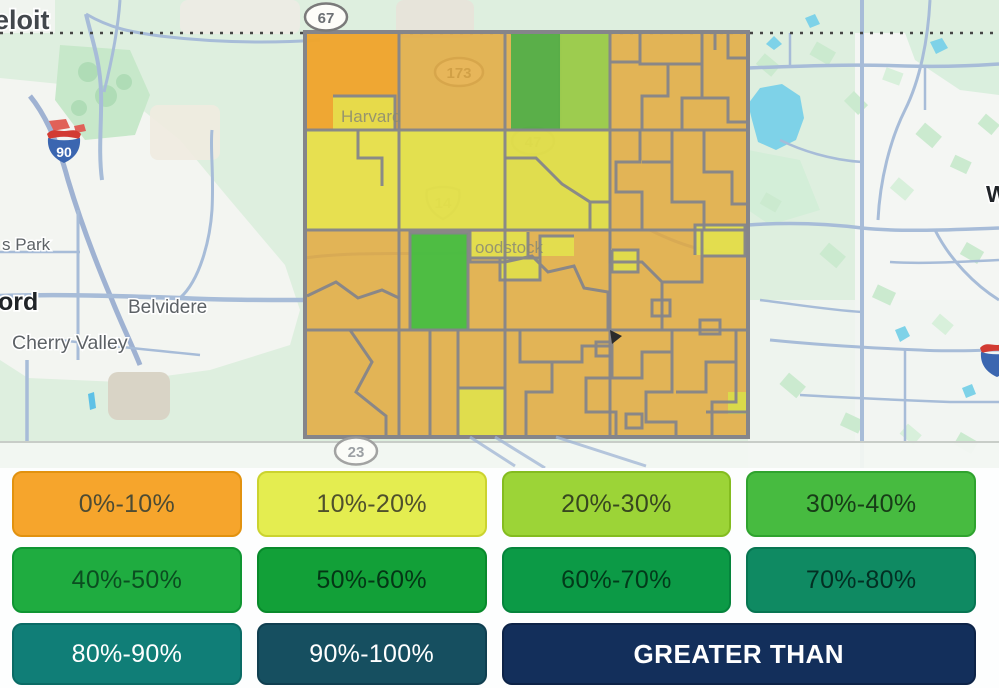 Image resolution: width=999 pixels, height=688 pixels. Describe the element at coordinates (509, 247) in the screenshot. I see `map-label-woodstock: oodstock` at that location.